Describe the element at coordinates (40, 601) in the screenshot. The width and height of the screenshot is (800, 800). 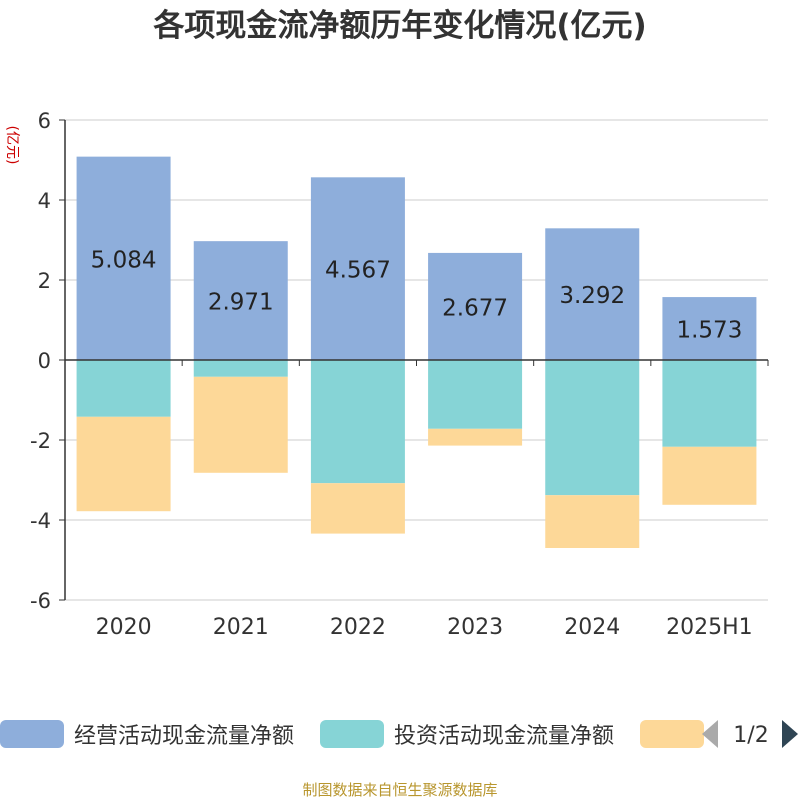
I see `y-tick-label: -6` at that location.